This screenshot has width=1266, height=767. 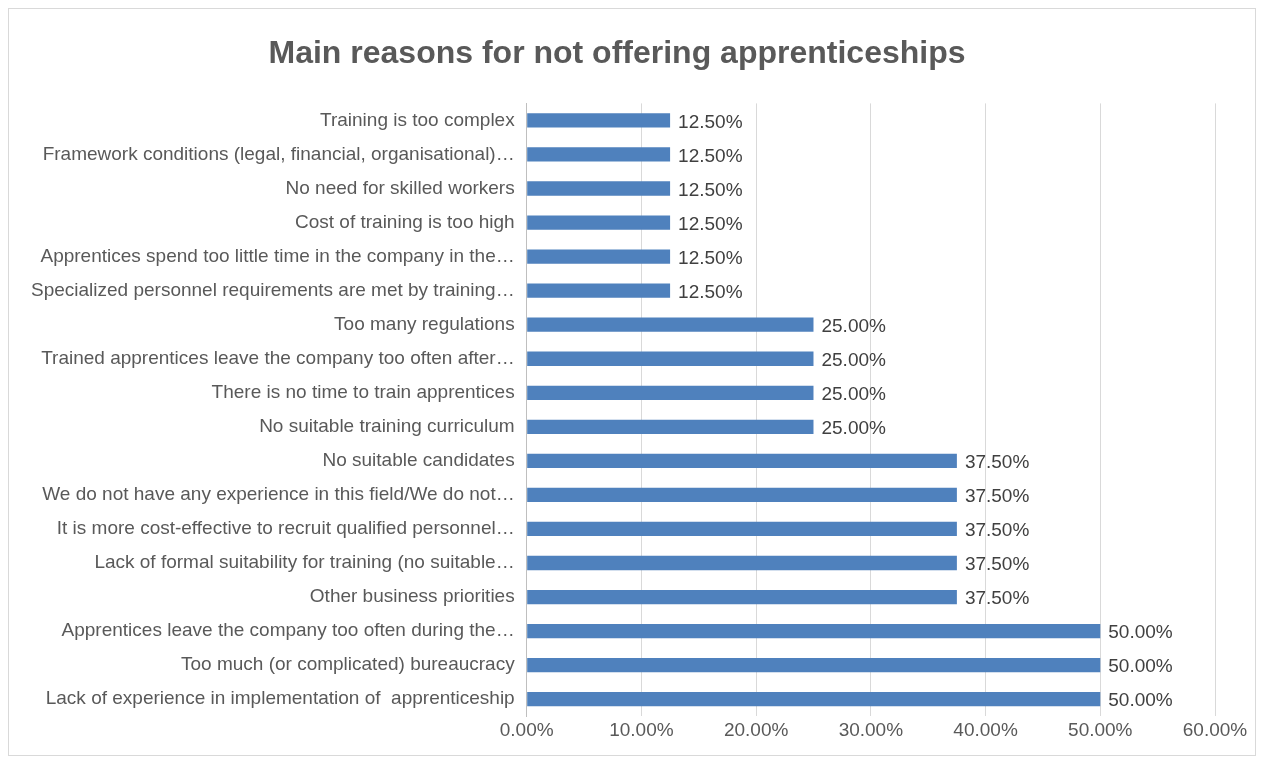 What do you see at coordinates (617, 52) in the screenshot?
I see `chart-title: Main reasons for not offering apprenticeships` at bounding box center [617, 52].